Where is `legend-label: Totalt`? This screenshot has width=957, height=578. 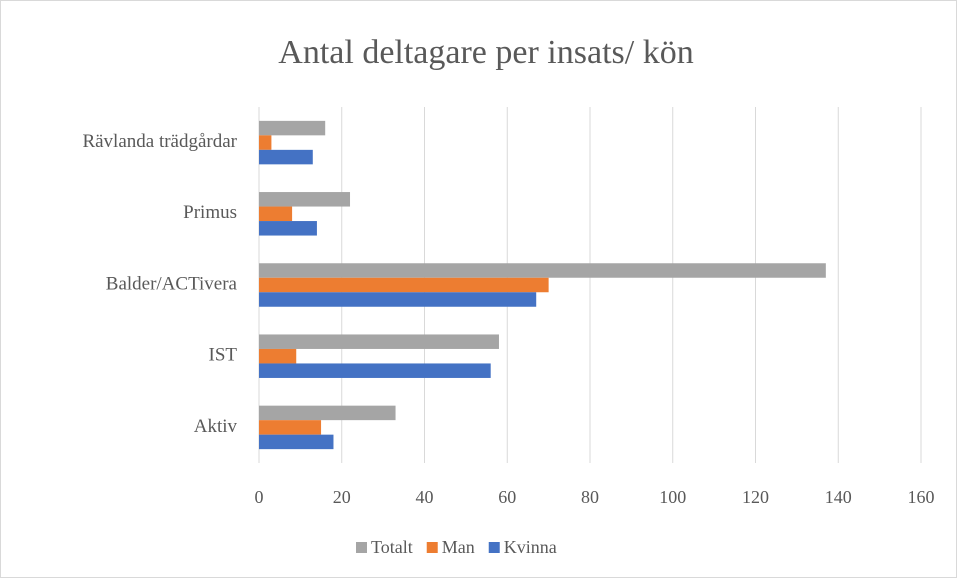 legend-label: Totalt is located at coordinates (392, 547).